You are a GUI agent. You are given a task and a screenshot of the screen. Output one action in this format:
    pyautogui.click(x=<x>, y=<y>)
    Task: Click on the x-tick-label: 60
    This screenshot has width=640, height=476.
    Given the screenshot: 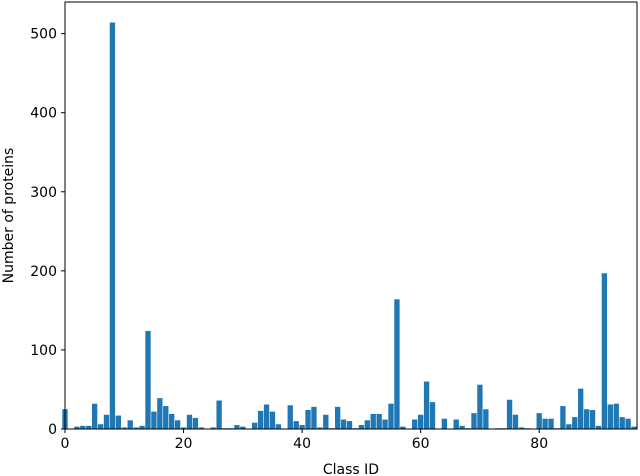 What is the action you would take?
    pyautogui.click(x=421, y=444)
    